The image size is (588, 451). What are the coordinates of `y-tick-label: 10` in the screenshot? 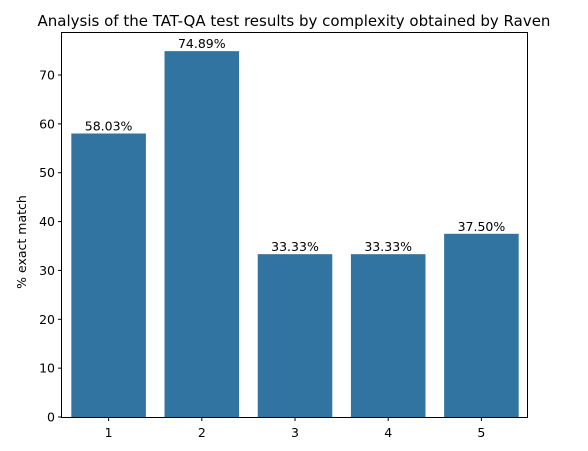 It's located at (47, 368).